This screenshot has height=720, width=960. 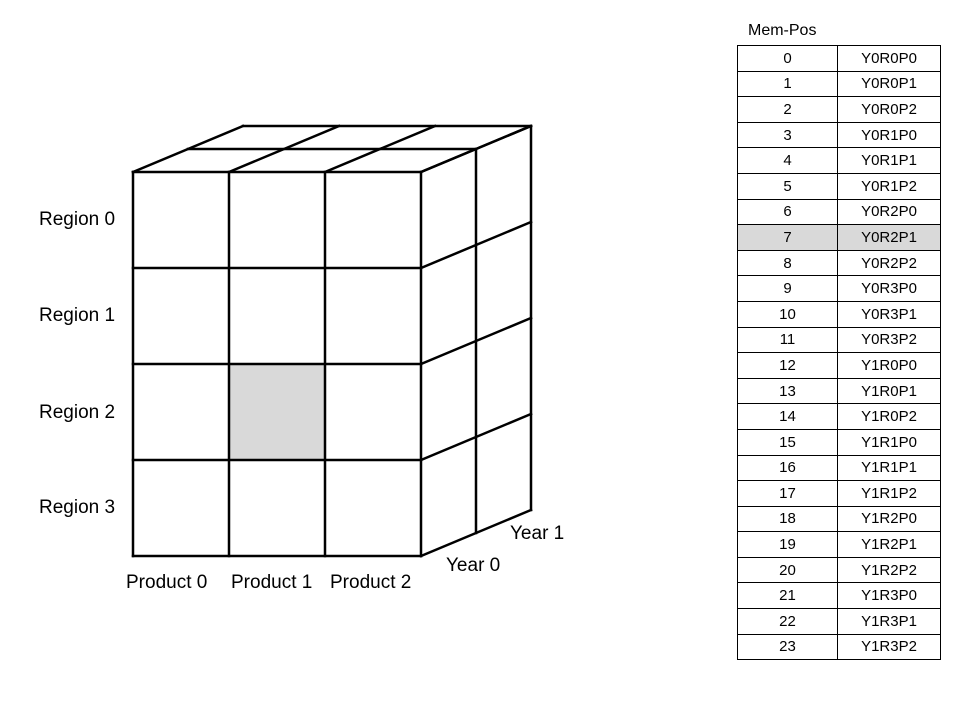 What do you see at coordinates (889, 544) in the screenshot?
I see `cell-key: Y1R2P1` at bounding box center [889, 544].